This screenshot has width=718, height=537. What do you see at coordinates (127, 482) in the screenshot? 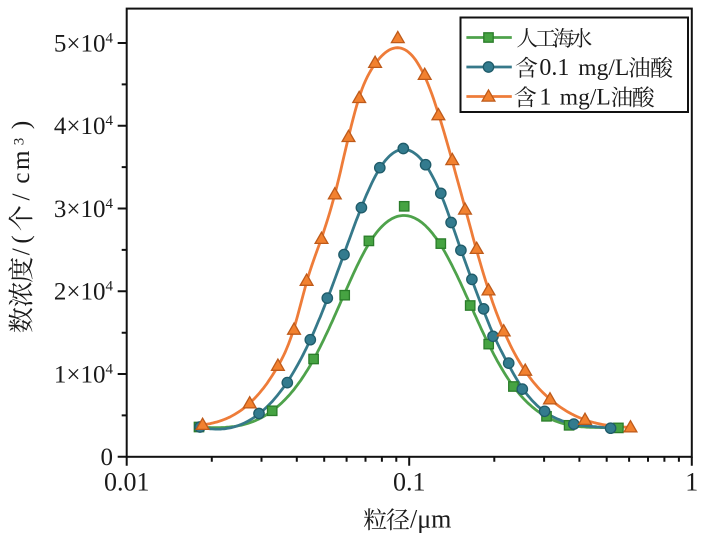
I see `svg-text: 0.01` at bounding box center [127, 482].